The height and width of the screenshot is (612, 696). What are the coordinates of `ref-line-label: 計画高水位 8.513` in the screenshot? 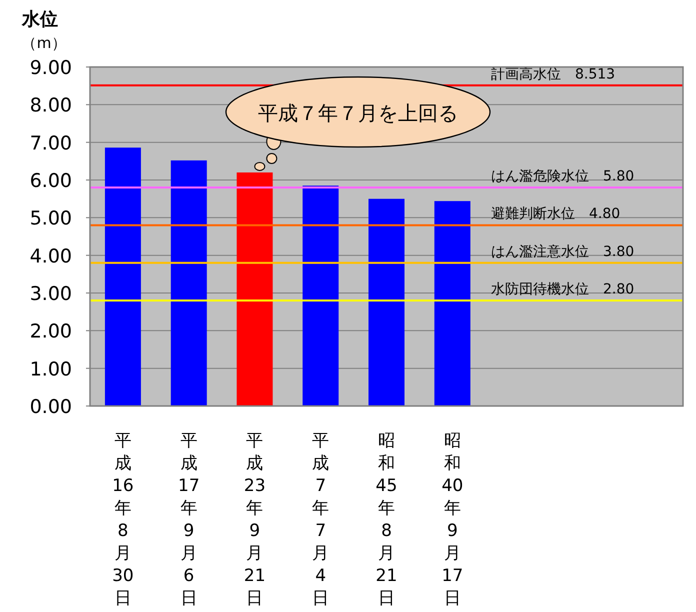 It's located at (553, 74).